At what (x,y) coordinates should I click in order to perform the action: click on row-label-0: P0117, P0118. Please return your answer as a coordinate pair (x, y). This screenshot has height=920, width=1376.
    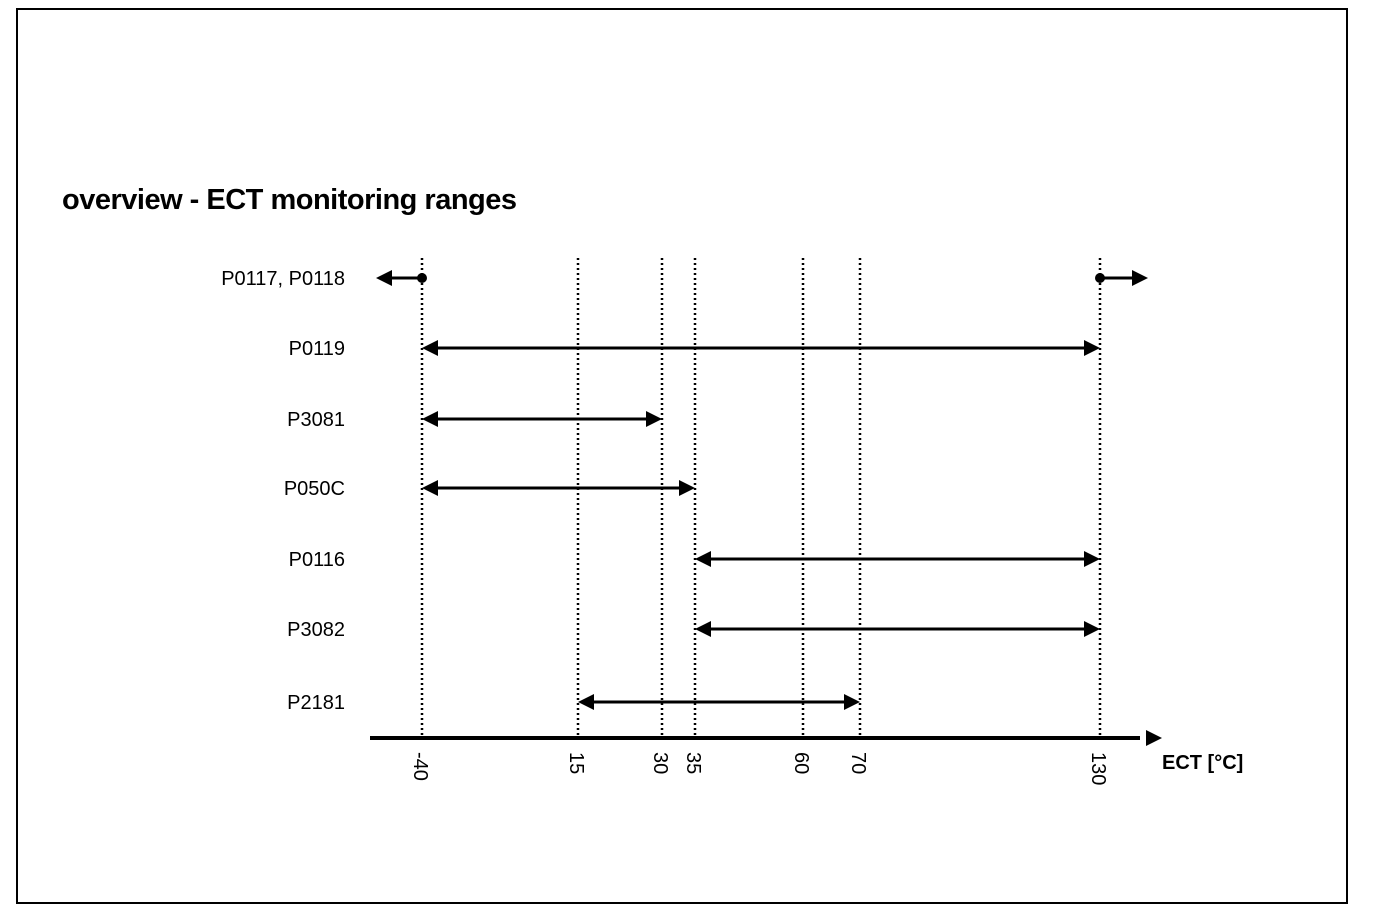
    Looking at the image, I should click on (283, 279).